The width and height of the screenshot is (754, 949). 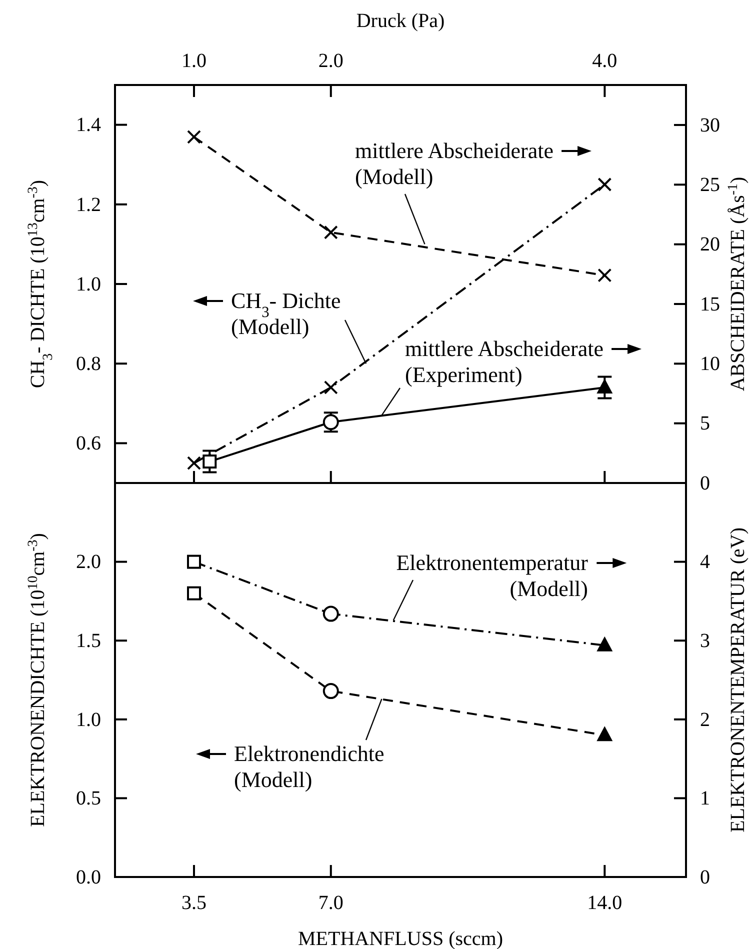 What do you see at coordinates (454, 163) in the screenshot?
I see `annotation: mittlere Abscheiderate (Modell)` at bounding box center [454, 163].